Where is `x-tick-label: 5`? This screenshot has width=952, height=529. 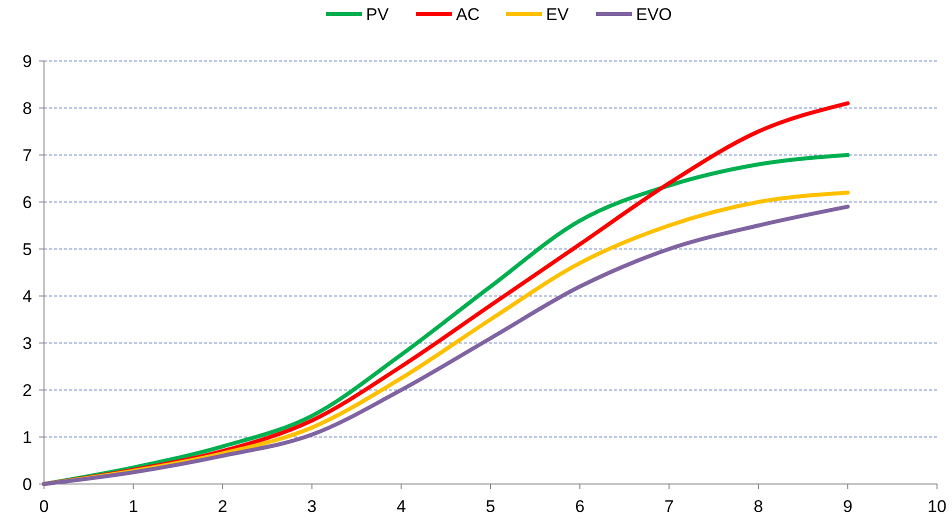
x-tick-label: 5 is located at coordinates (491, 506).